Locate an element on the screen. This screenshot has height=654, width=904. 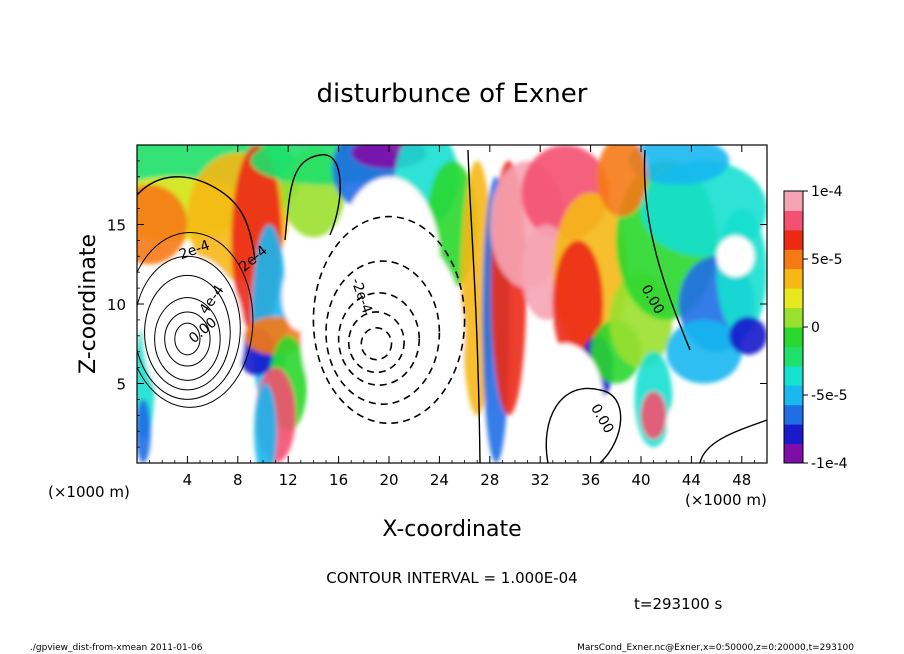
x-unit-left: (×1000 m) is located at coordinates (89, 492).